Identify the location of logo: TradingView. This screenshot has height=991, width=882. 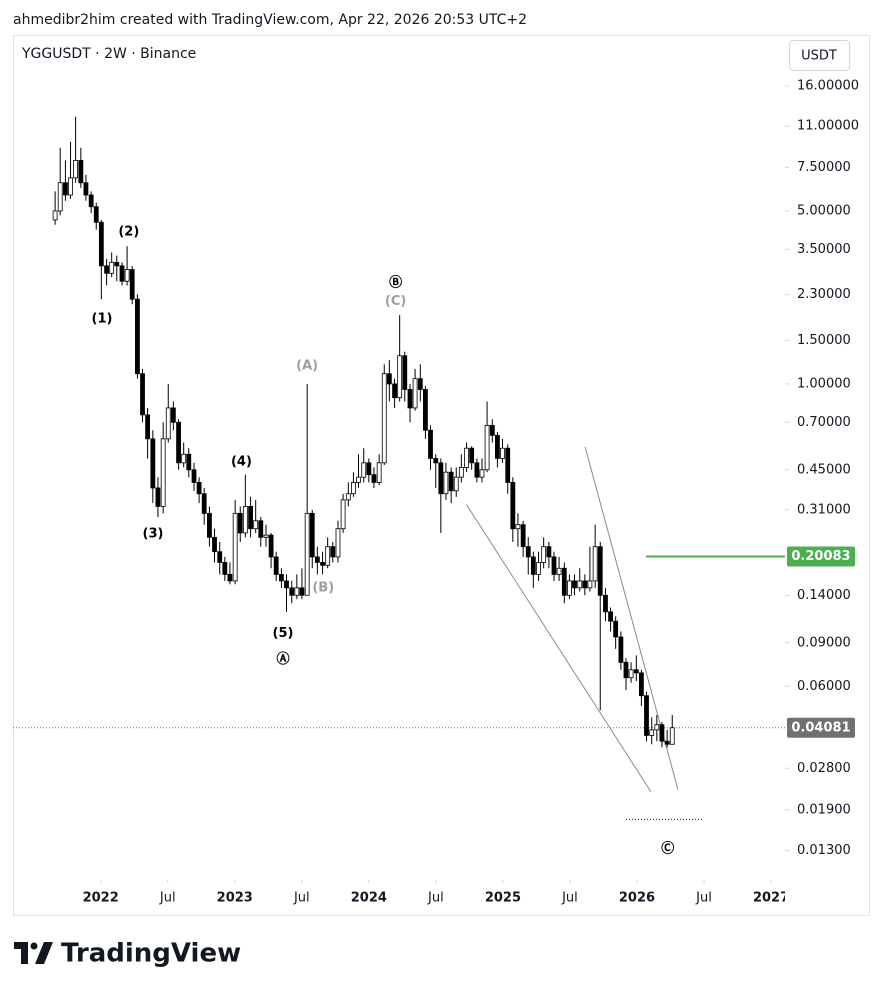
(127, 954).